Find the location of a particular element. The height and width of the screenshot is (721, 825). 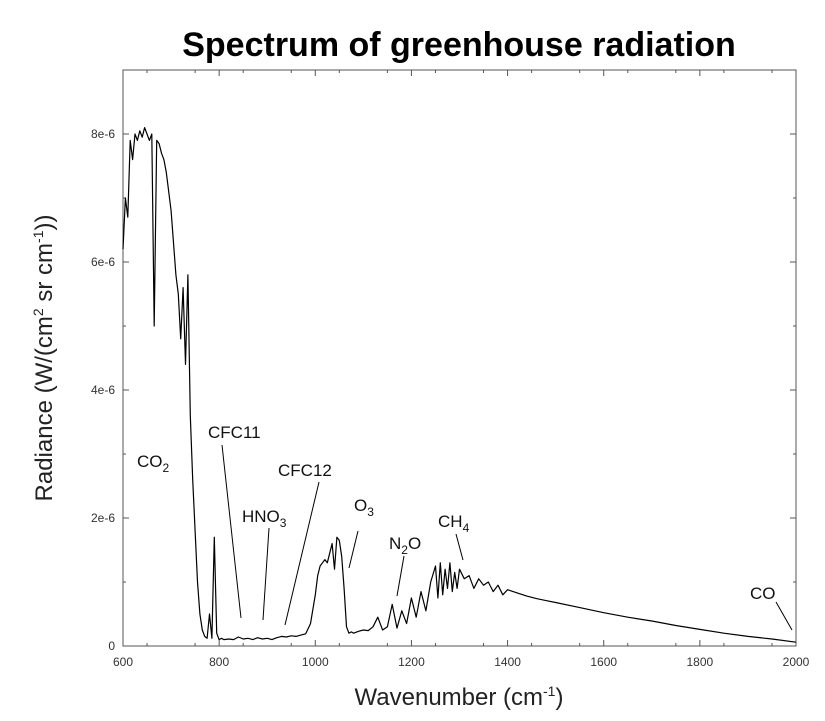

hno3-label: HNO3 is located at coordinates (264, 518).